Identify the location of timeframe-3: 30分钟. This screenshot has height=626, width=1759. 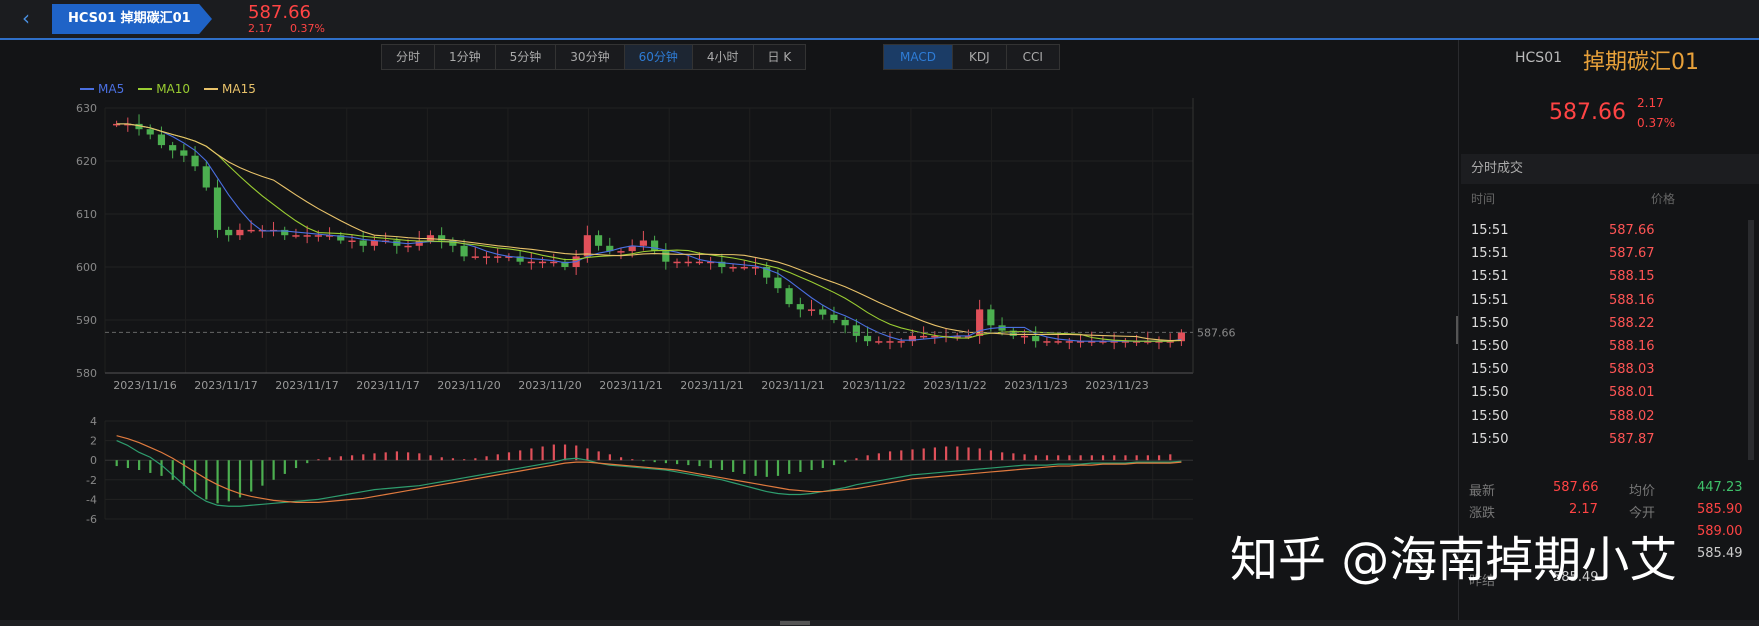
(590, 57).